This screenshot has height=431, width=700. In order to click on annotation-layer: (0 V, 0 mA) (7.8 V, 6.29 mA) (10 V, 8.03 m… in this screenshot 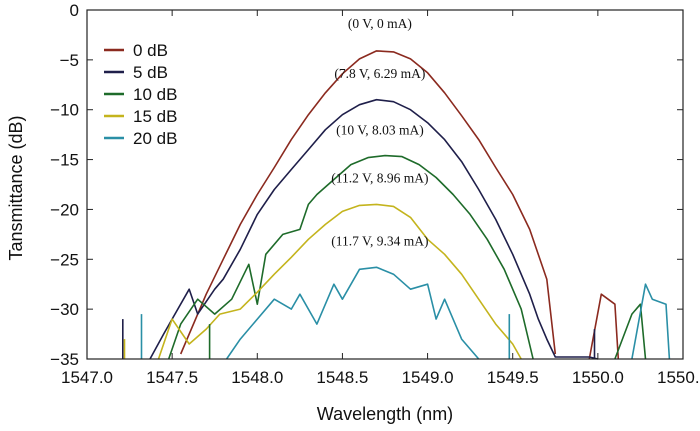, I will do `click(379, 132)`.